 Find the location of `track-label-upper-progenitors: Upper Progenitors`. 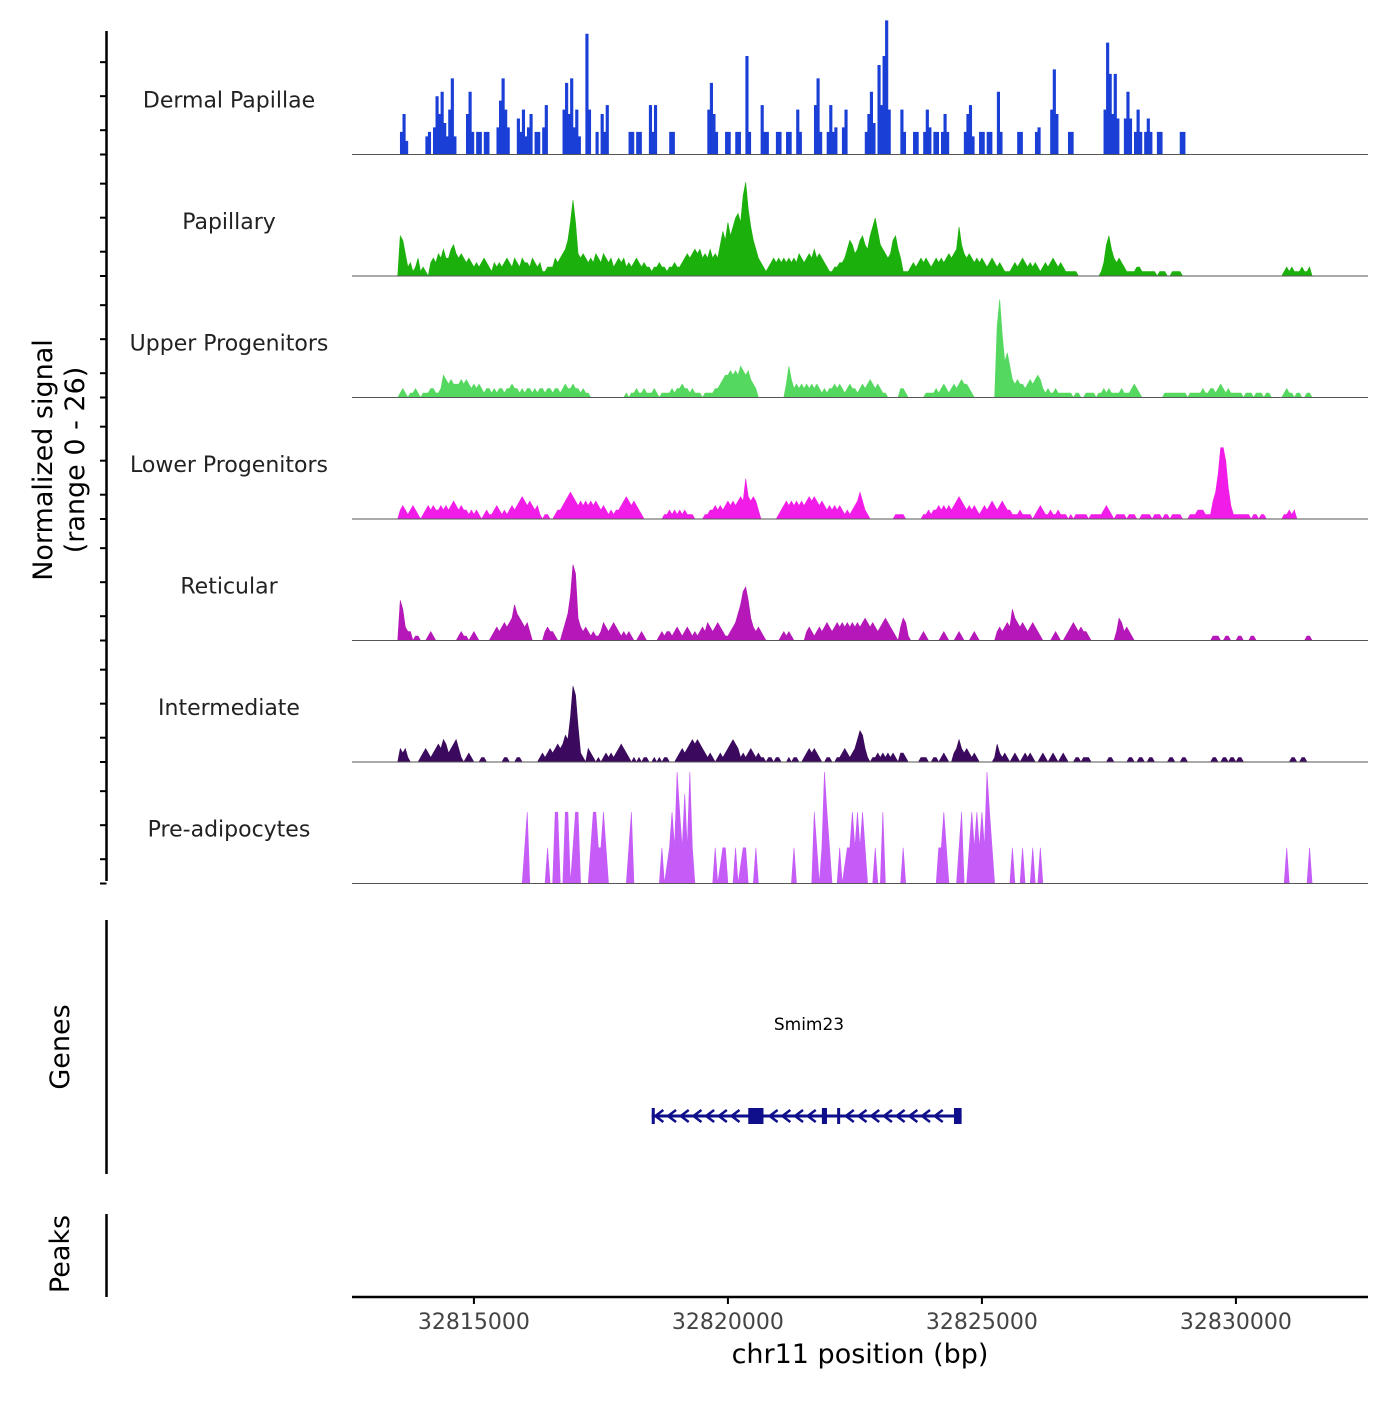

track-label-upper-progenitors: Upper Progenitors is located at coordinates (229, 344).